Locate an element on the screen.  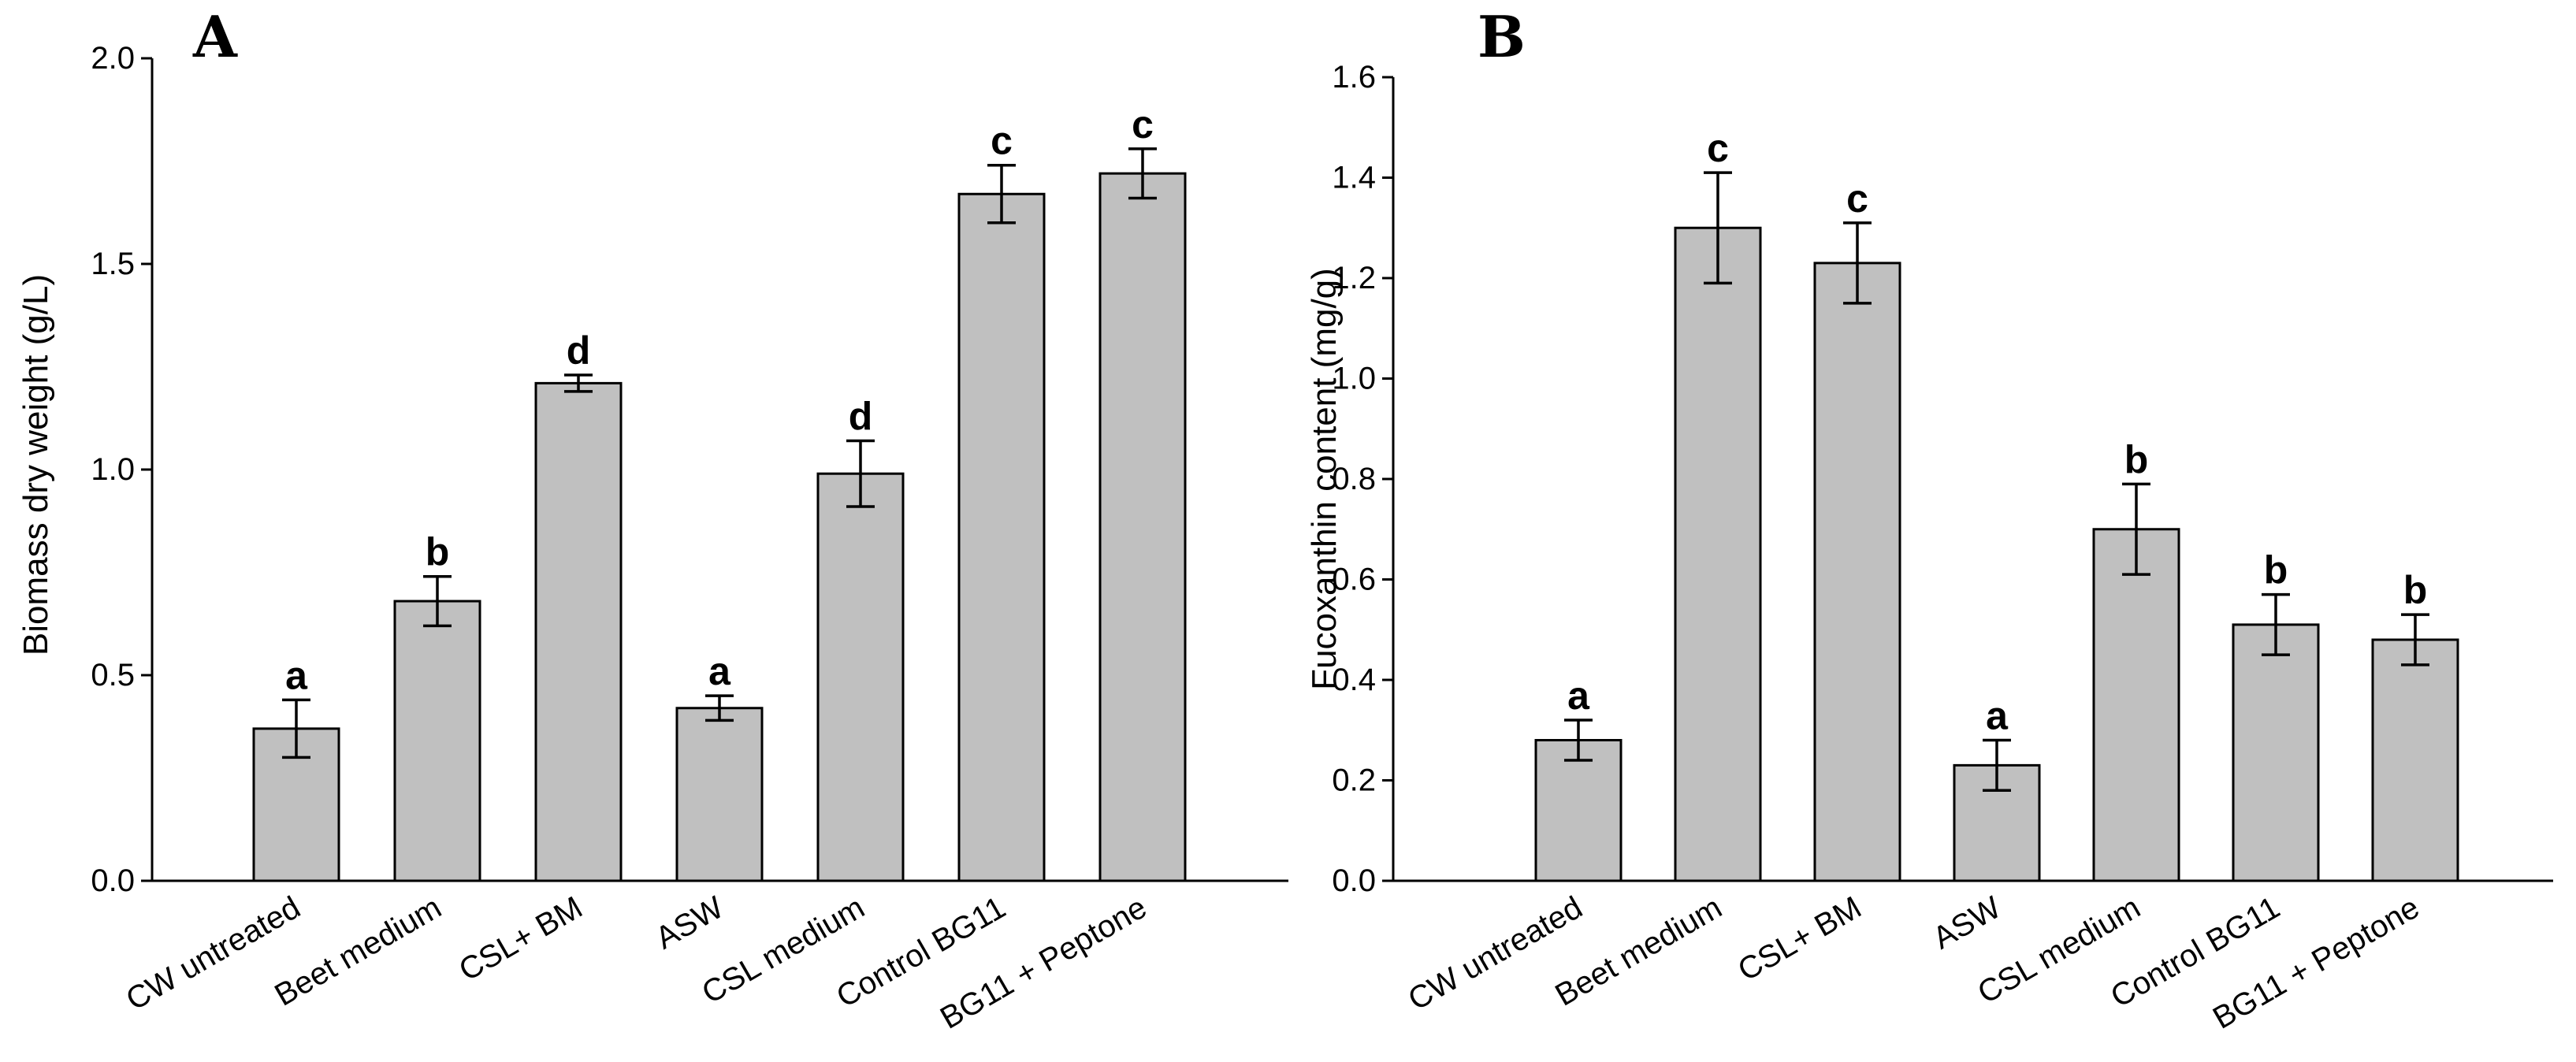
panel-letter-b: B is located at coordinates (1502, 36).